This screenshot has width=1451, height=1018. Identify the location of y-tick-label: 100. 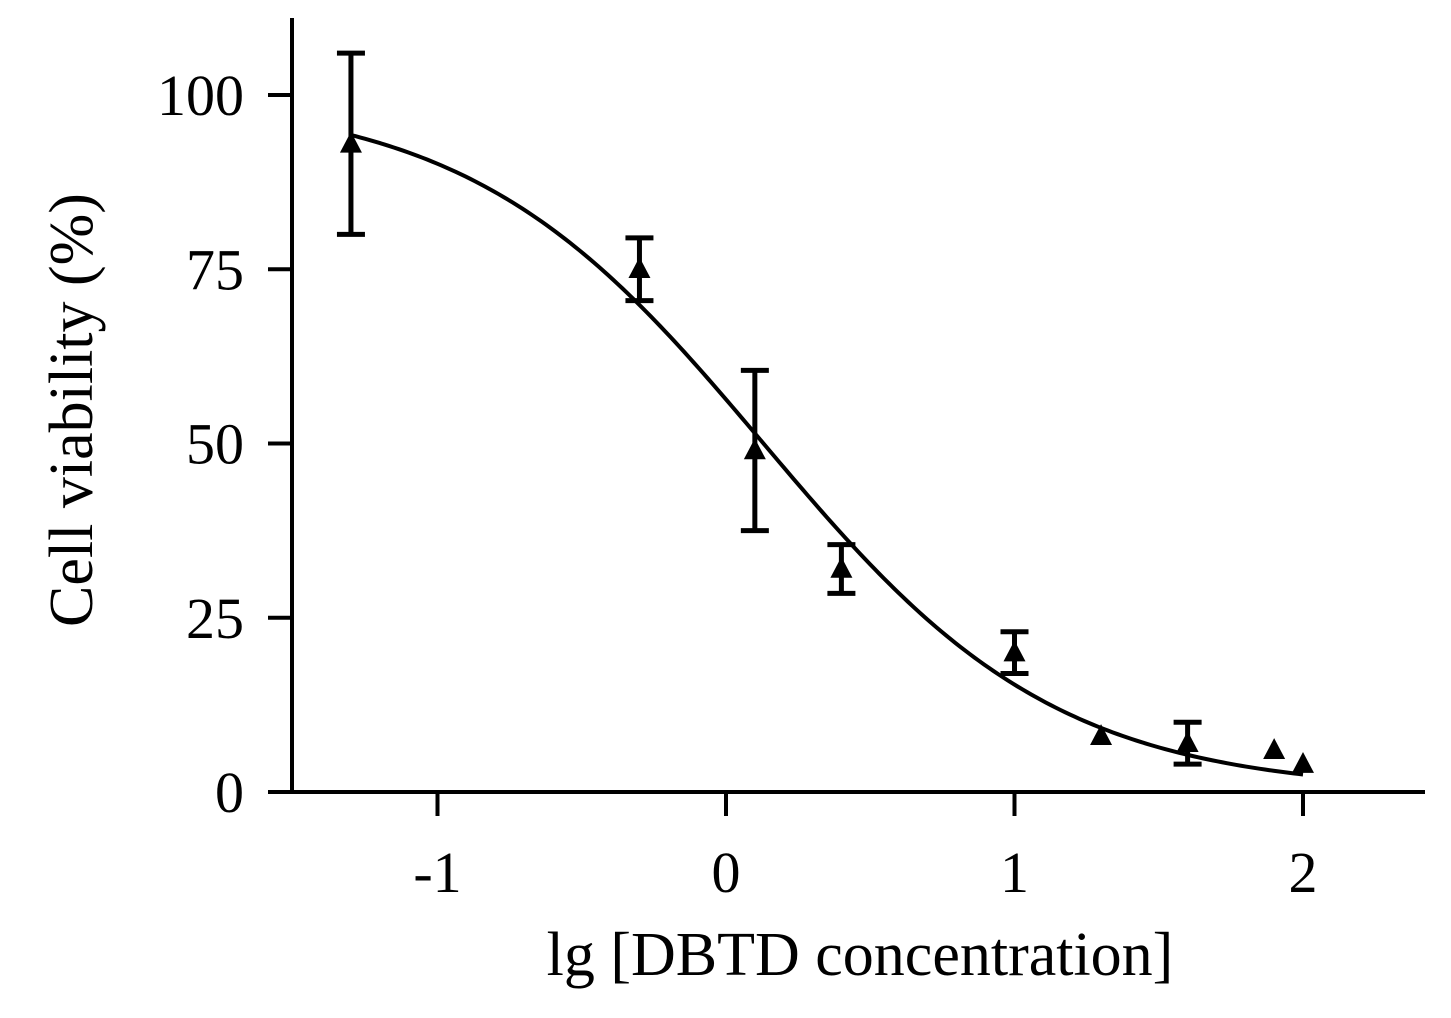
(200, 95).